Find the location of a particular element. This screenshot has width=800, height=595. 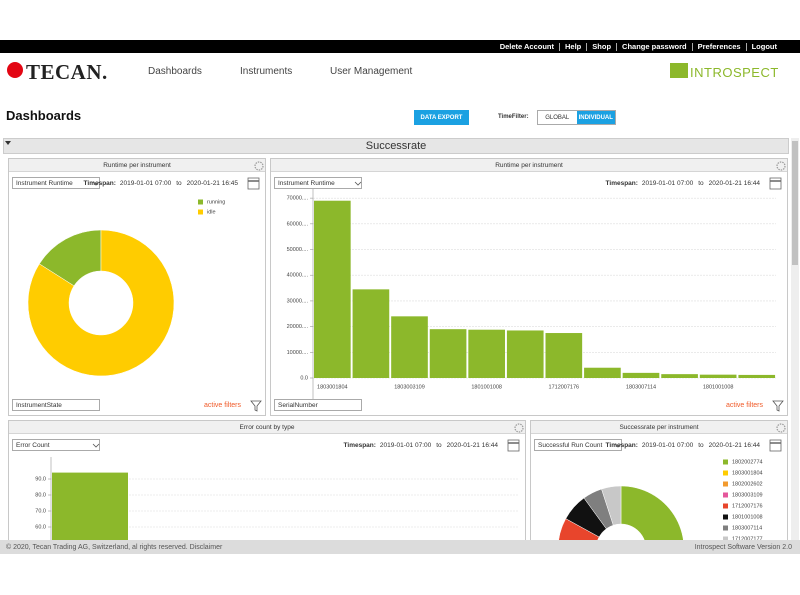

scroll-thumb is located at coordinates (795, 203).